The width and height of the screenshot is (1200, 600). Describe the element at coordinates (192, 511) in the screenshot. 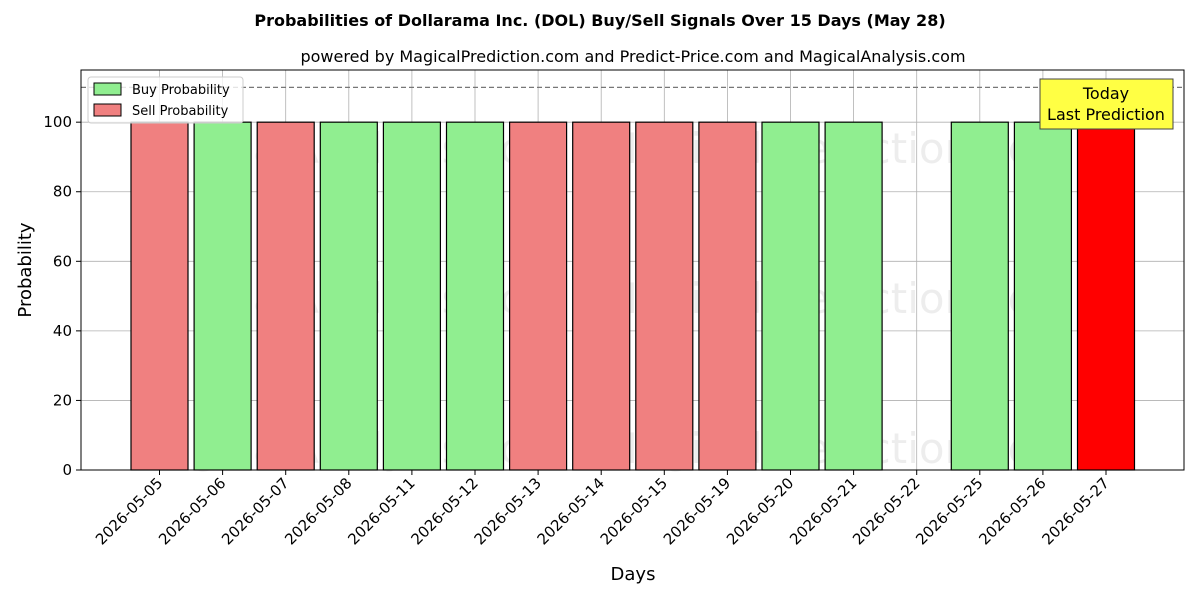

I see `x-tick-label: 2026-05-06` at that location.